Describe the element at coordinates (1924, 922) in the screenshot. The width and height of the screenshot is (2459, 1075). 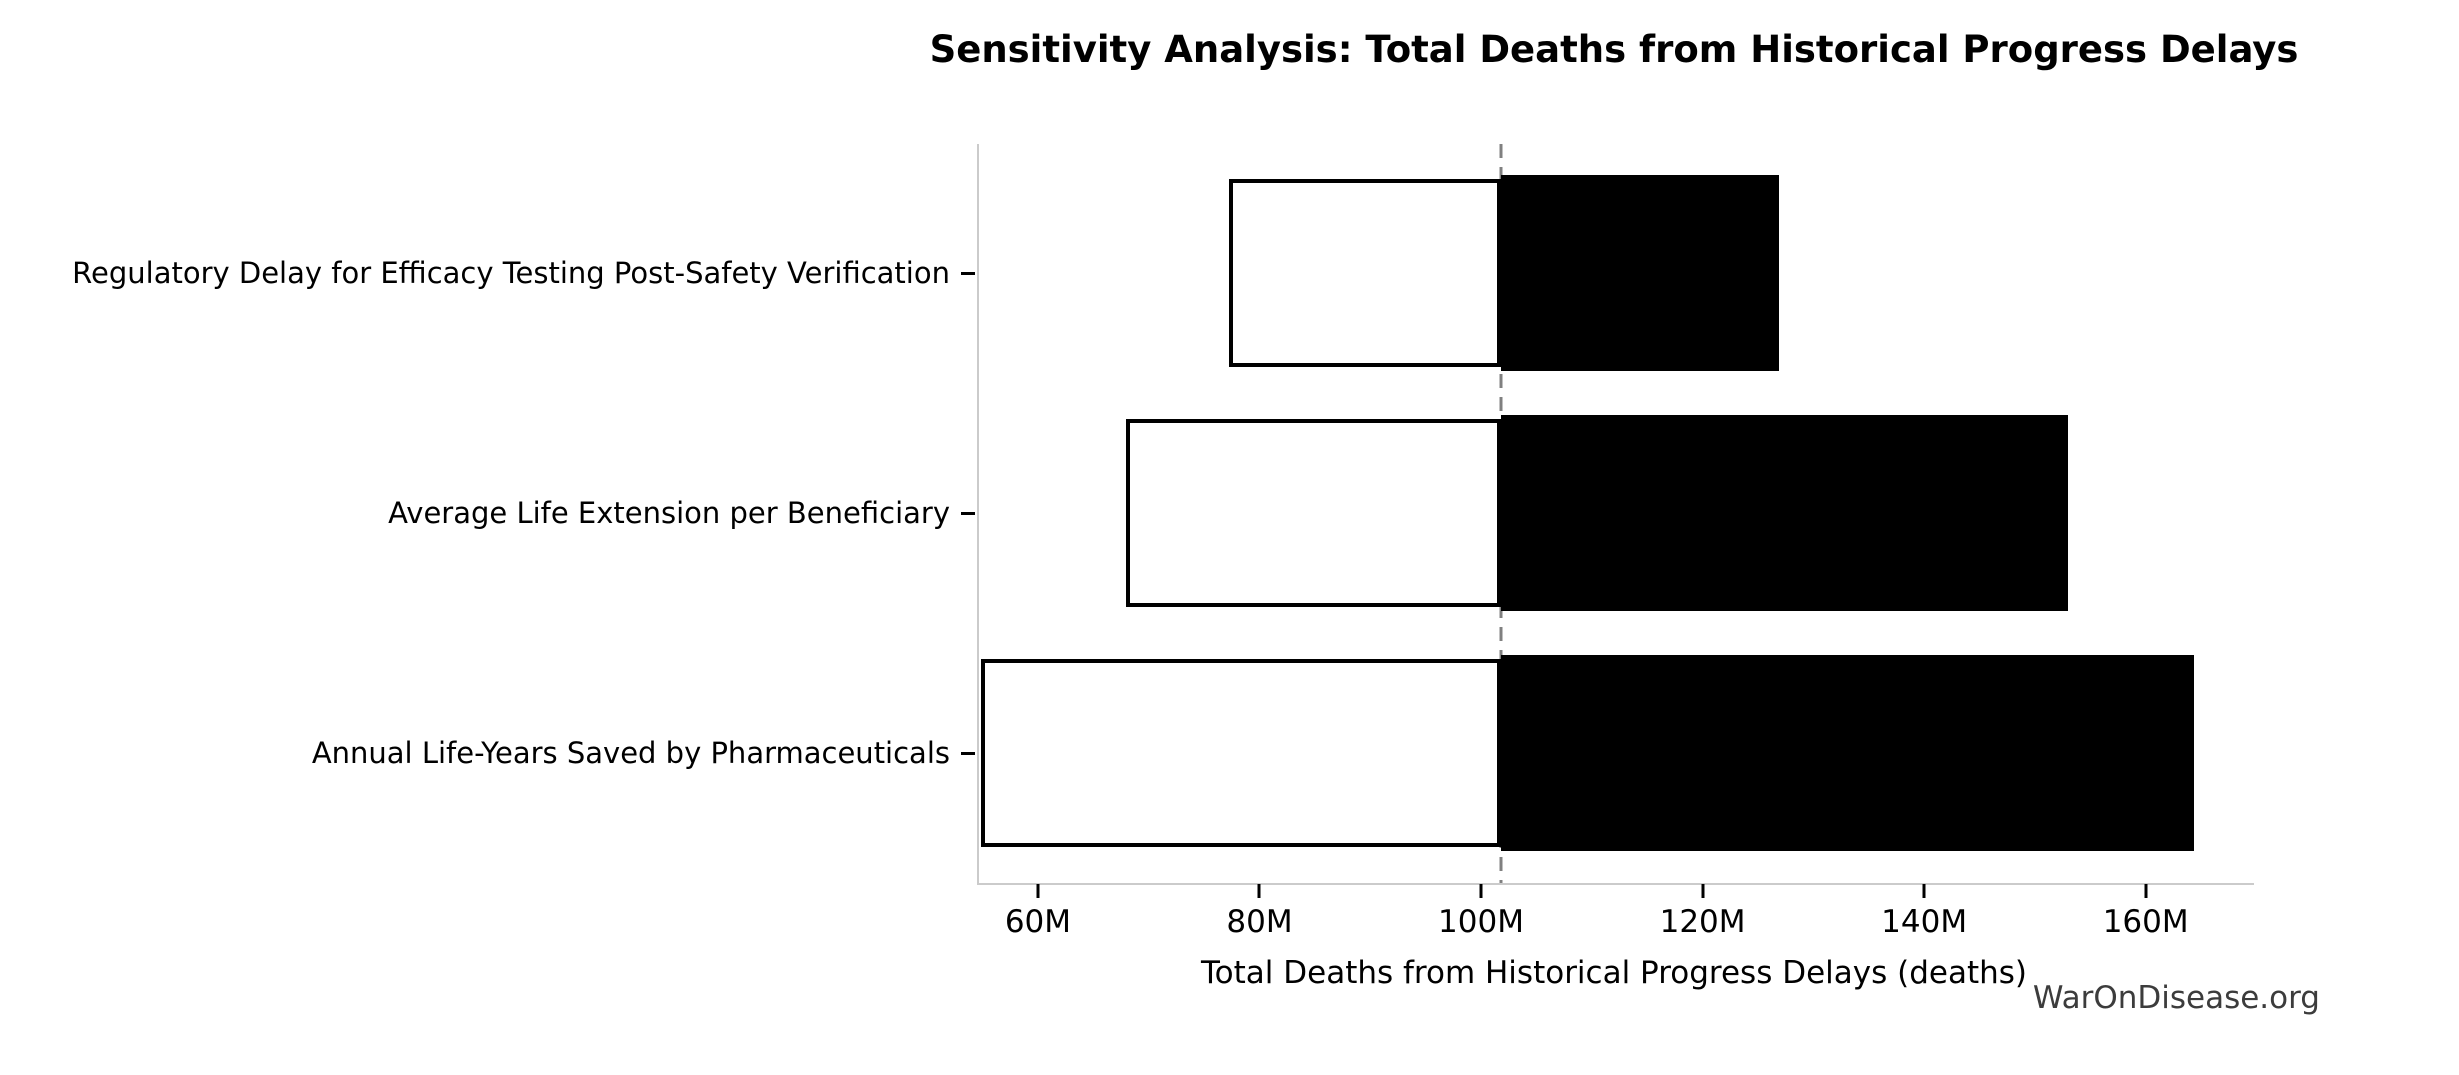
I see `x-tick-label: 140M` at that location.